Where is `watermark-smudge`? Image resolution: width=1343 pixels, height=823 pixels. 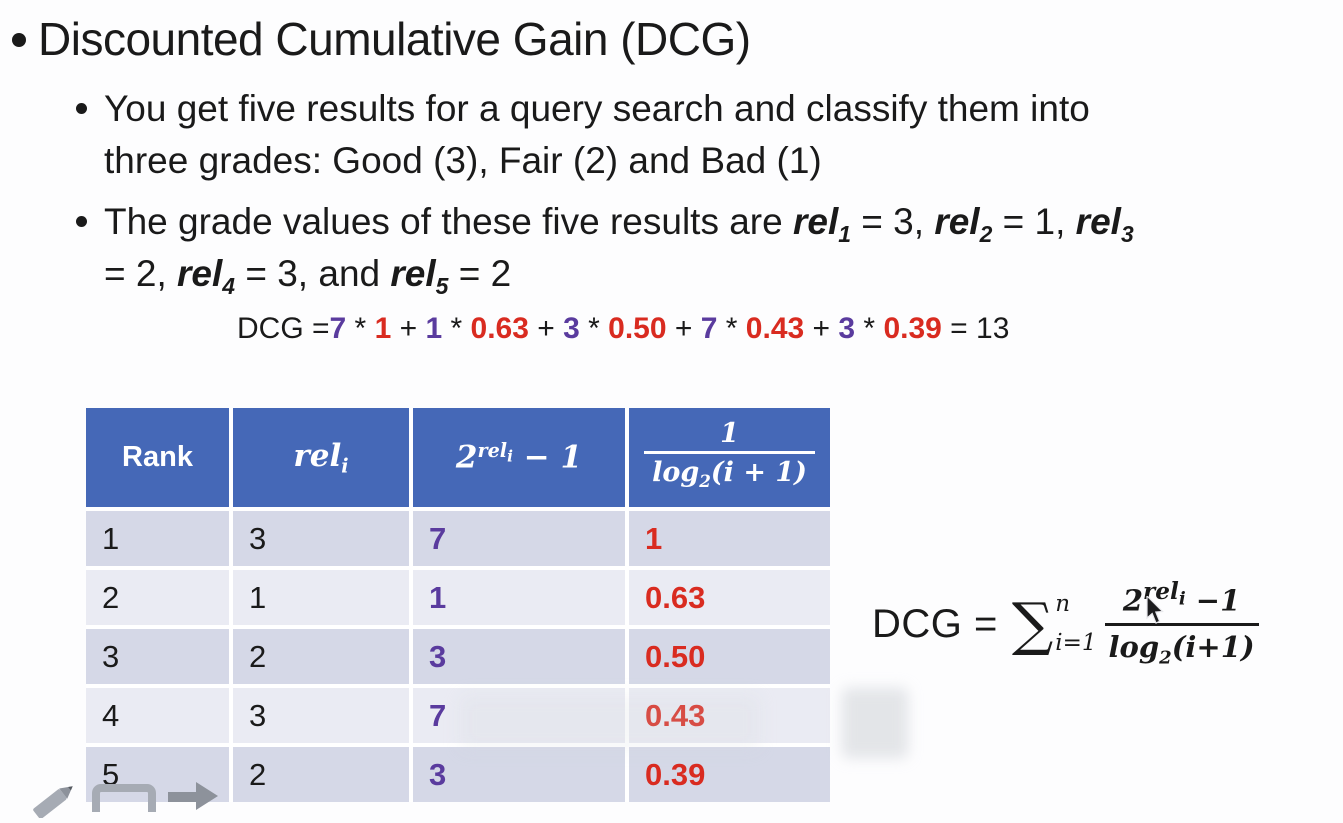 watermark-smudge is located at coordinates (875, 723).